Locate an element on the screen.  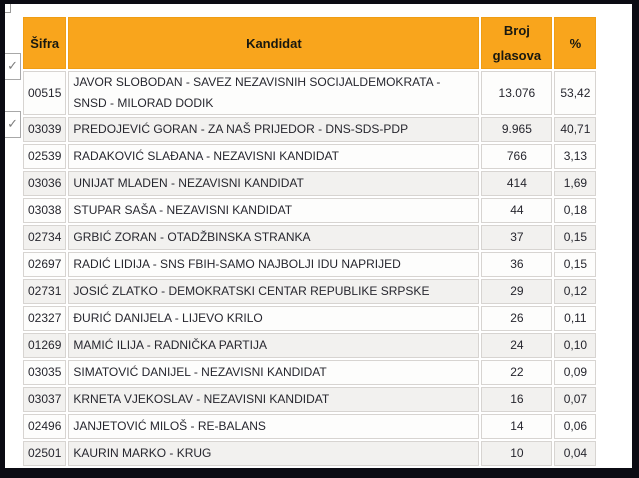
cell-sifra: 02496 is located at coordinates (45, 426).